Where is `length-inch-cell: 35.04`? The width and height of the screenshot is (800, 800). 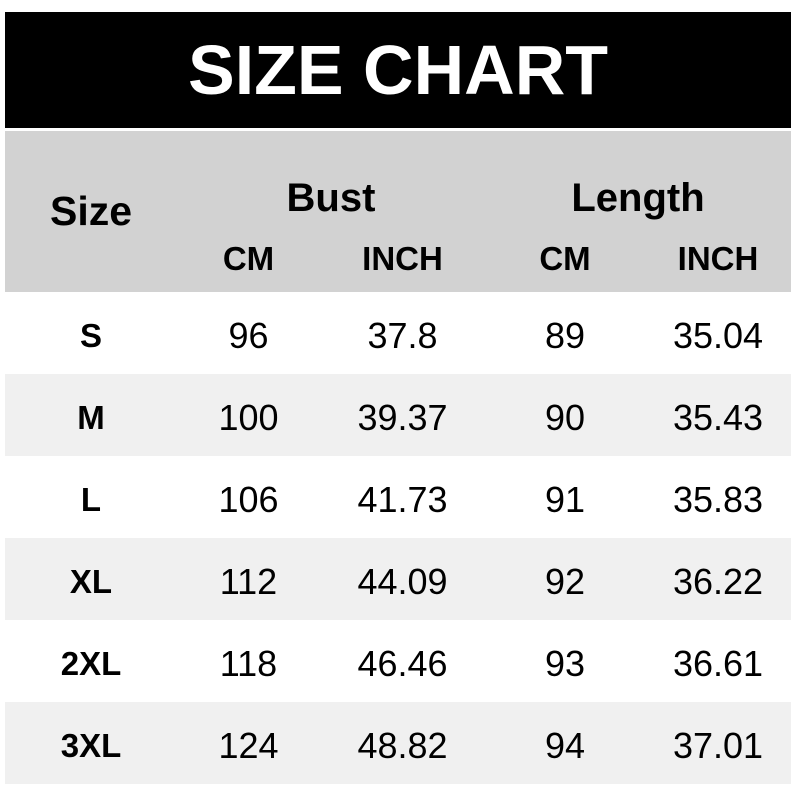
length-inch-cell: 35.04 is located at coordinates (718, 335).